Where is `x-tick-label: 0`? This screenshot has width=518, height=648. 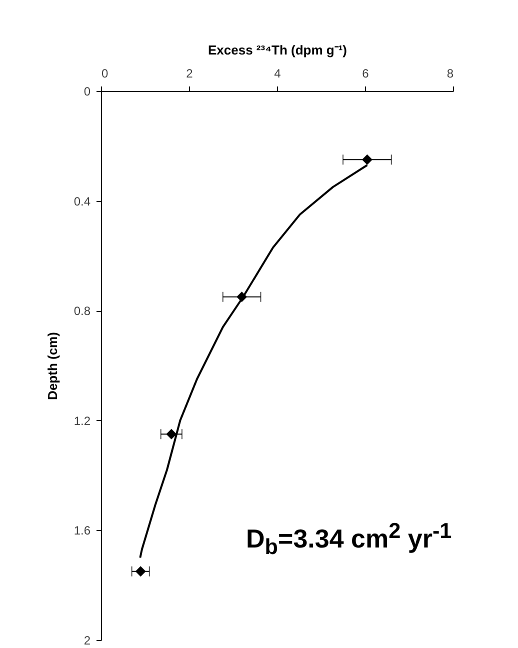
x-tick-label: 0 is located at coordinates (105, 73).